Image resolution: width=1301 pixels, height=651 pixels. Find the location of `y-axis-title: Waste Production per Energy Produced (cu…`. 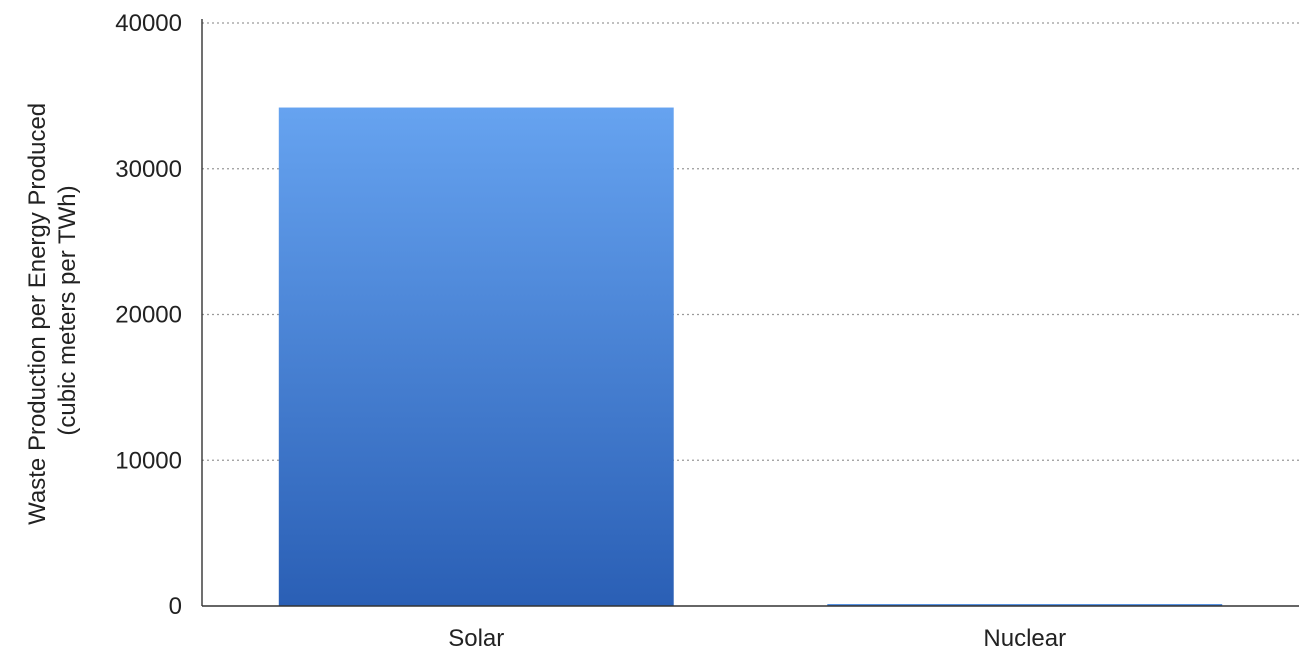

y-axis-title: Waste Production per Energy Produced (cu… is located at coordinates (52, 310).